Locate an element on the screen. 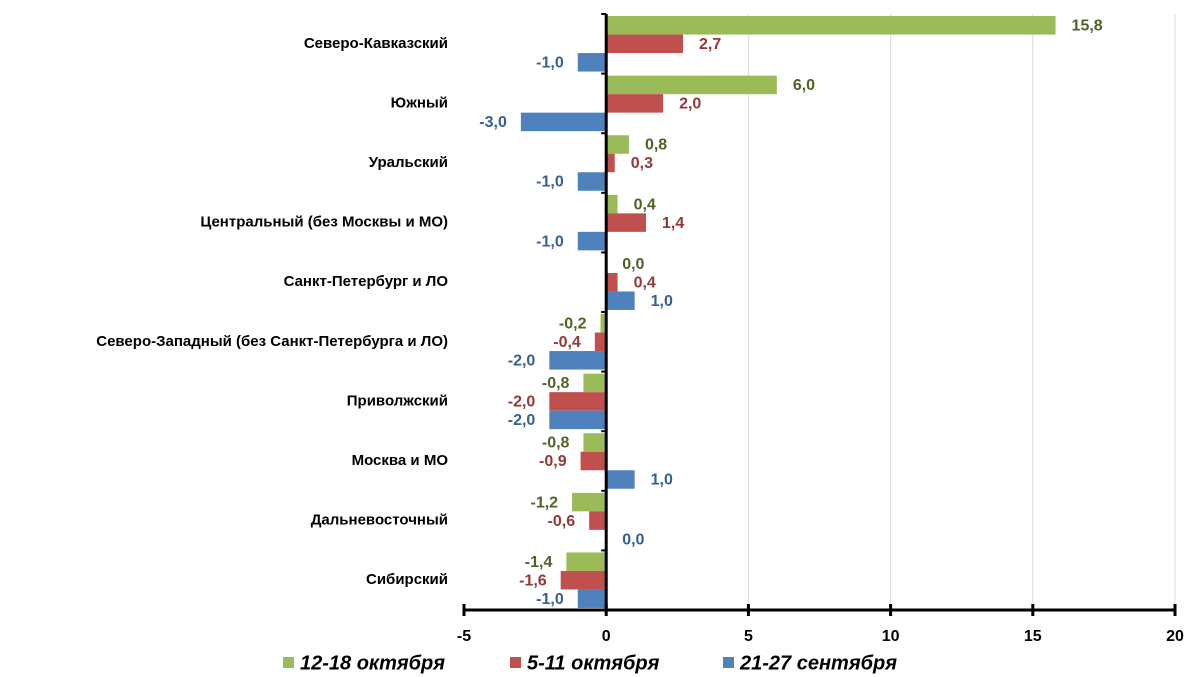 The height and width of the screenshot is (677, 1188). legend-label: 5-11 октября is located at coordinates (593, 663).